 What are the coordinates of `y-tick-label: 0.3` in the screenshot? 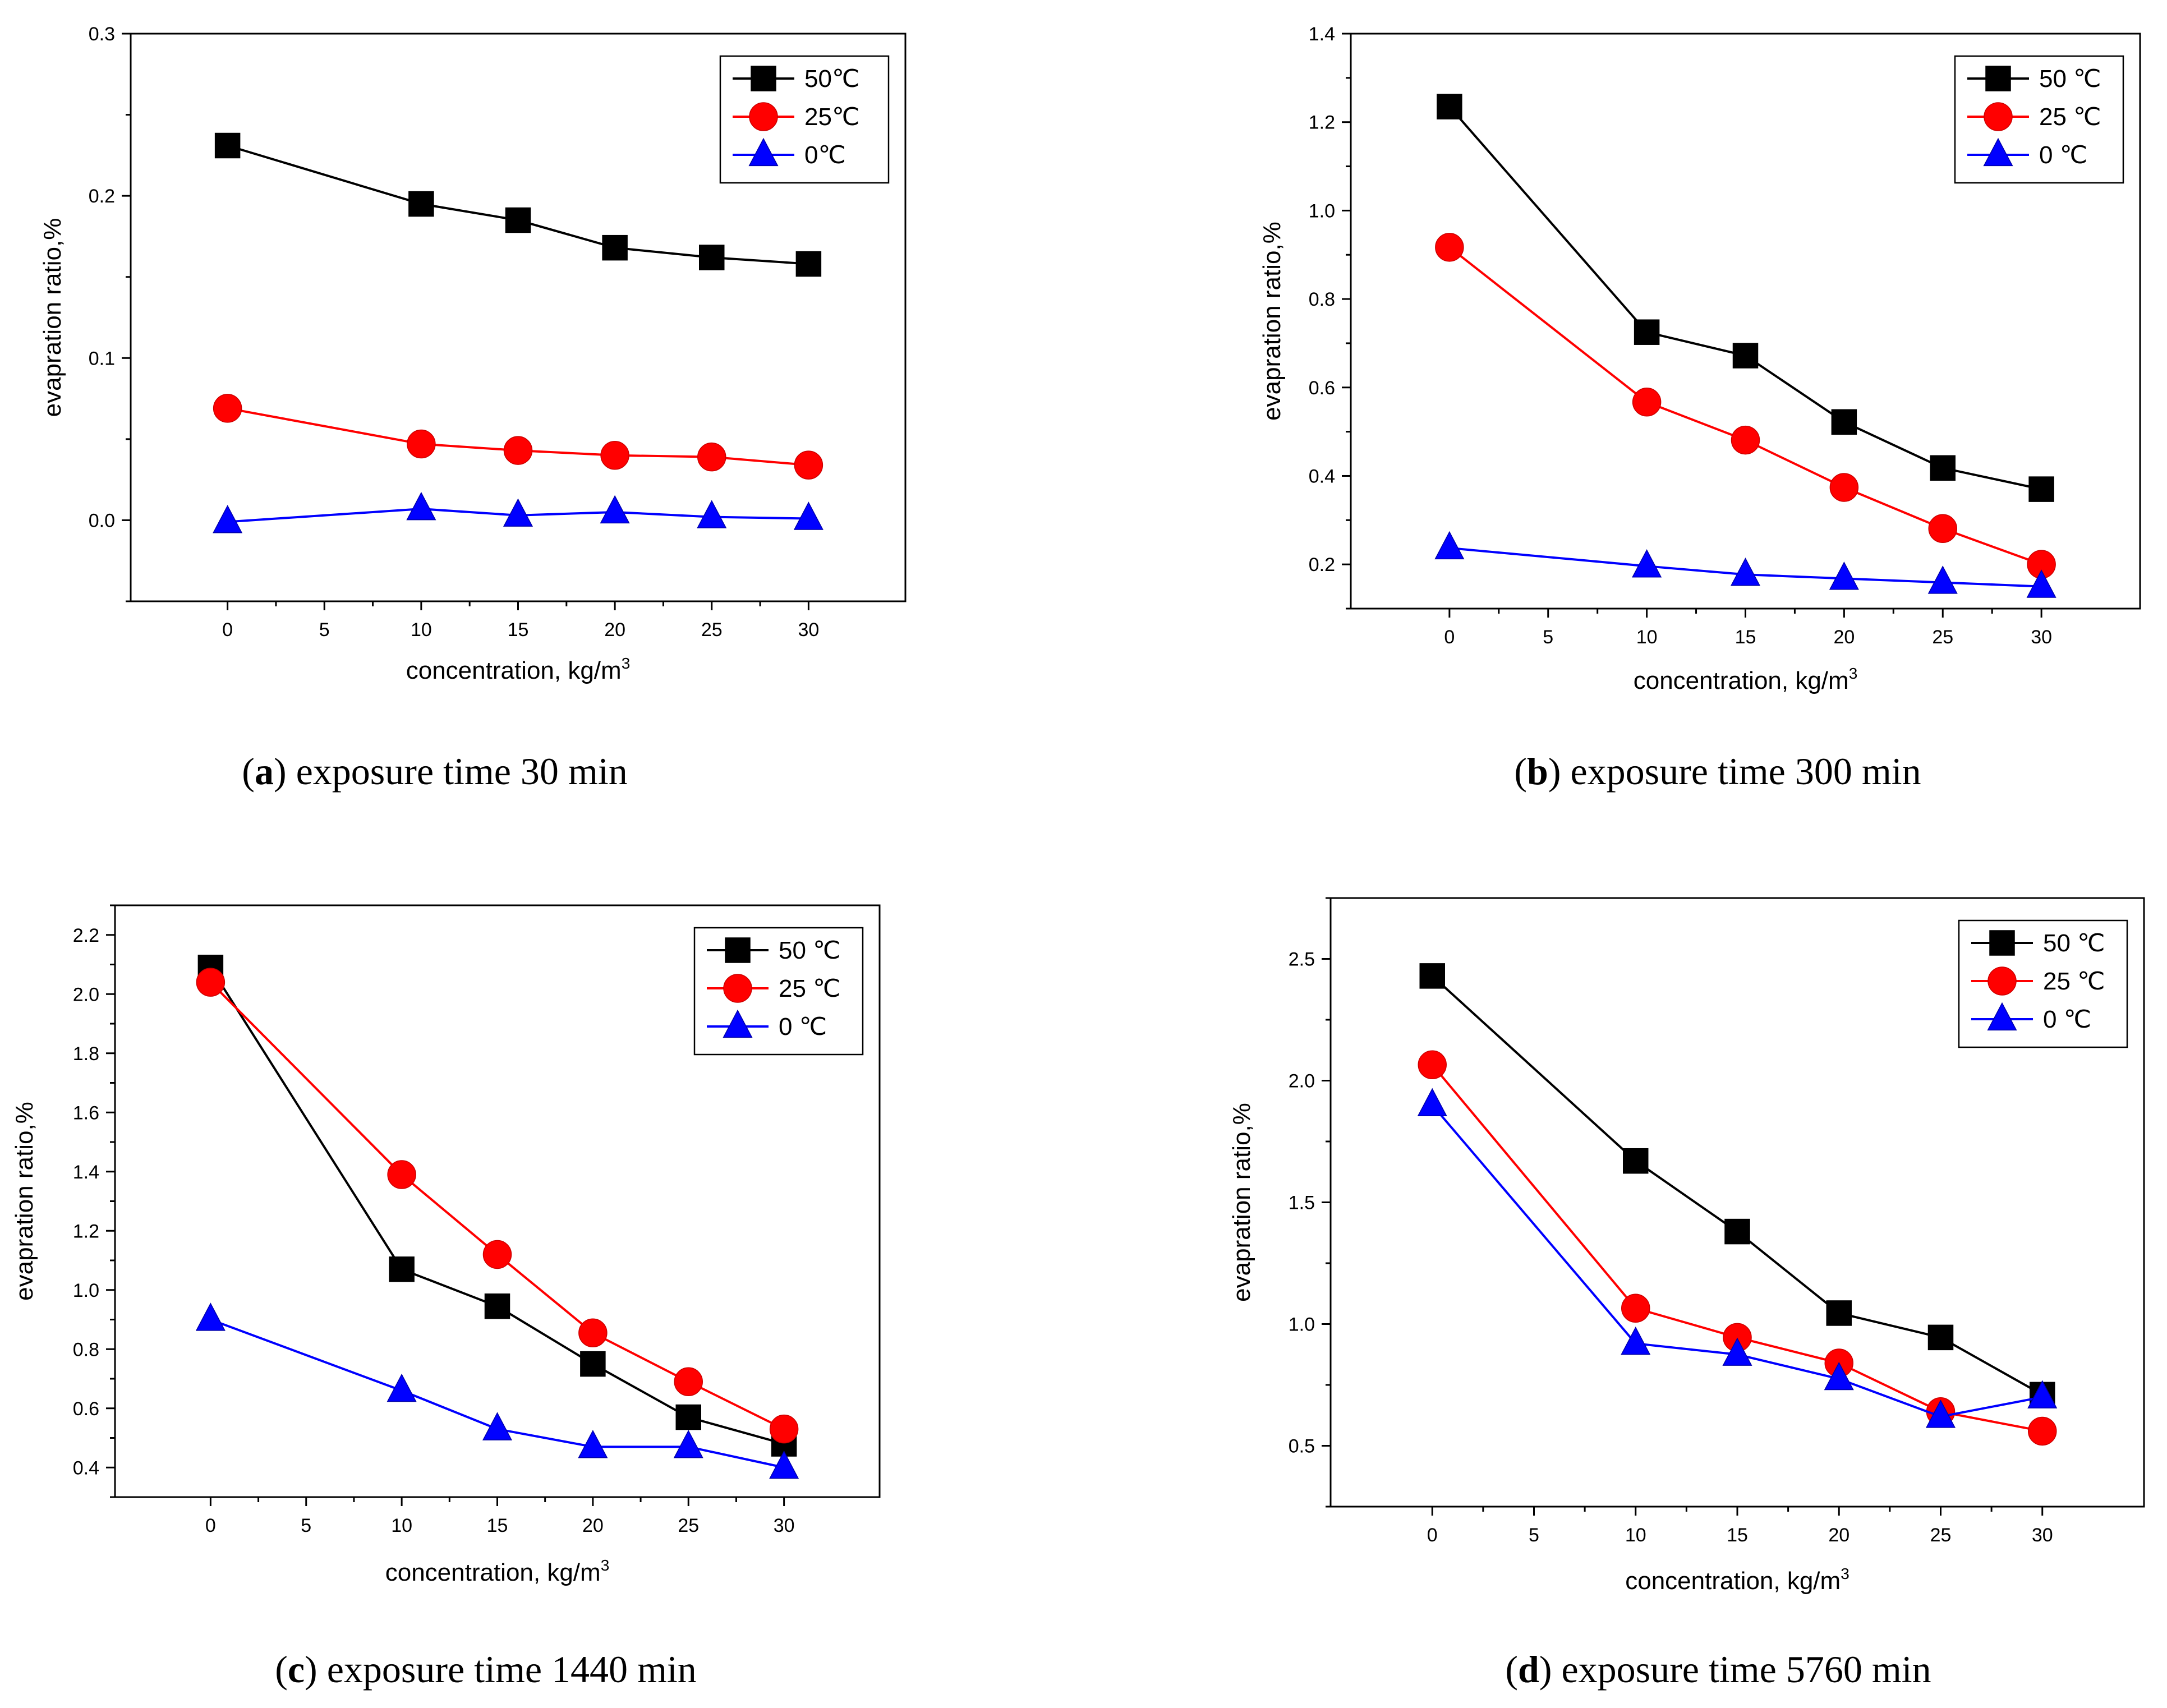 It's located at (102, 34).